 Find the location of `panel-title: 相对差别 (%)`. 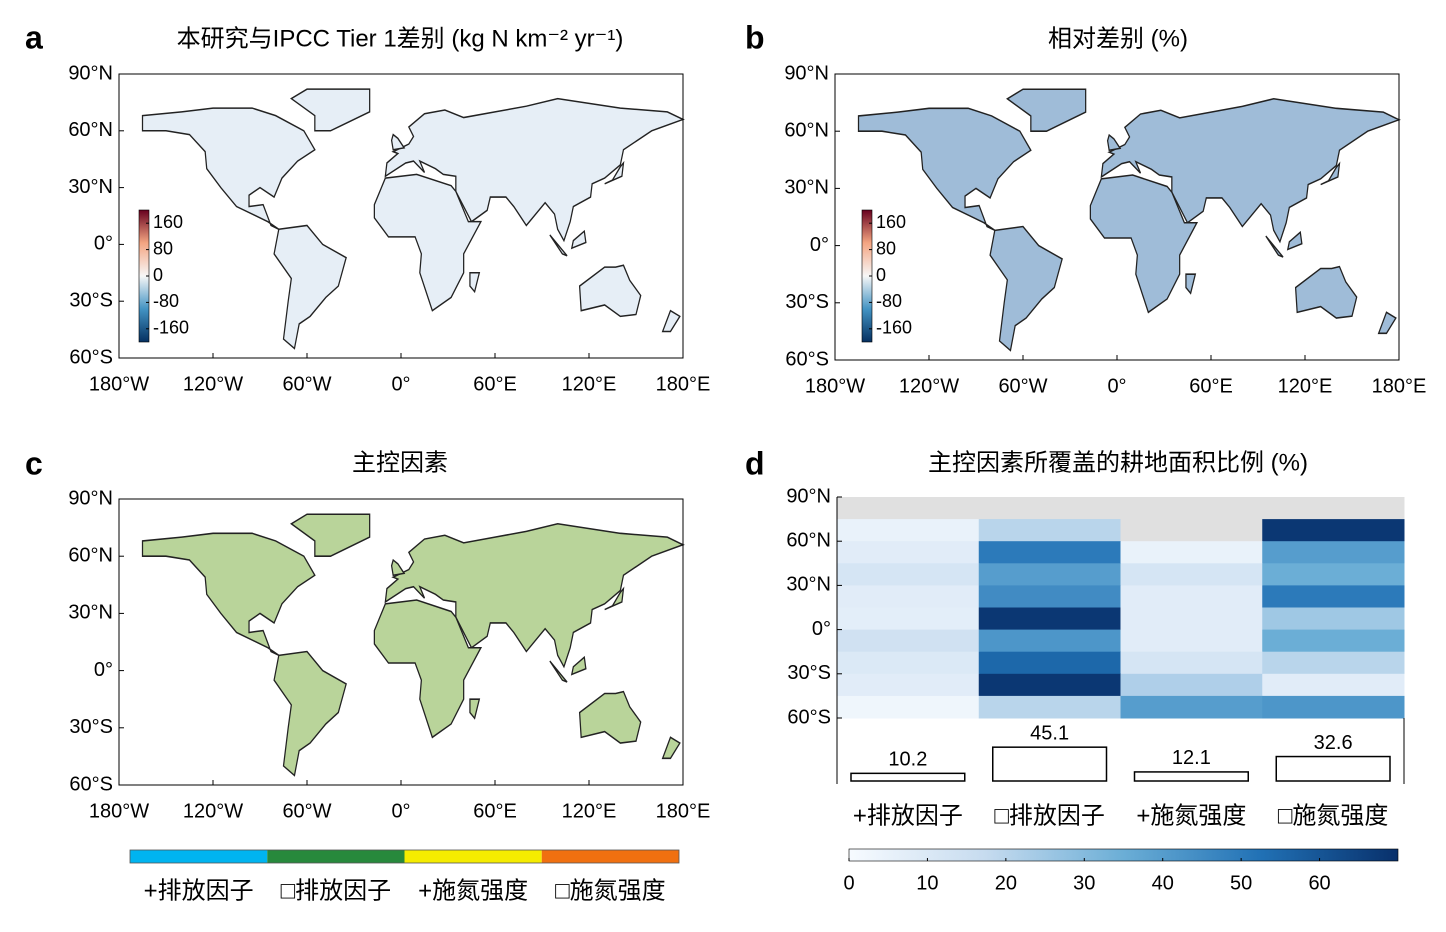

panel-title: 相对差别 (%) is located at coordinates (1118, 38).